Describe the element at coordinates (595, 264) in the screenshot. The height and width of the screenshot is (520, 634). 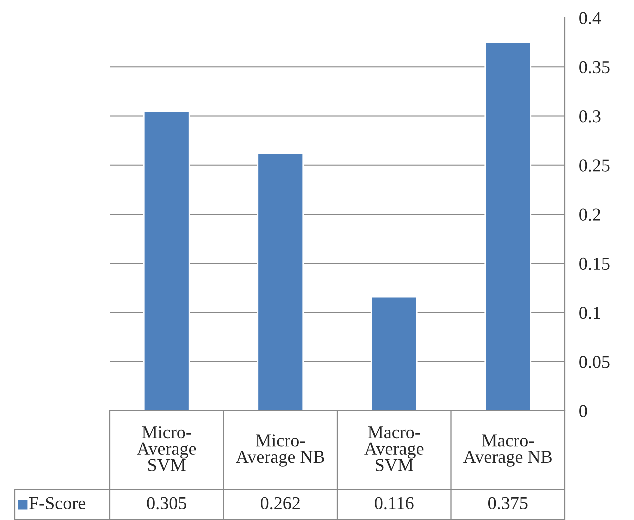
I see `y-tick-label: 0.15` at that location.